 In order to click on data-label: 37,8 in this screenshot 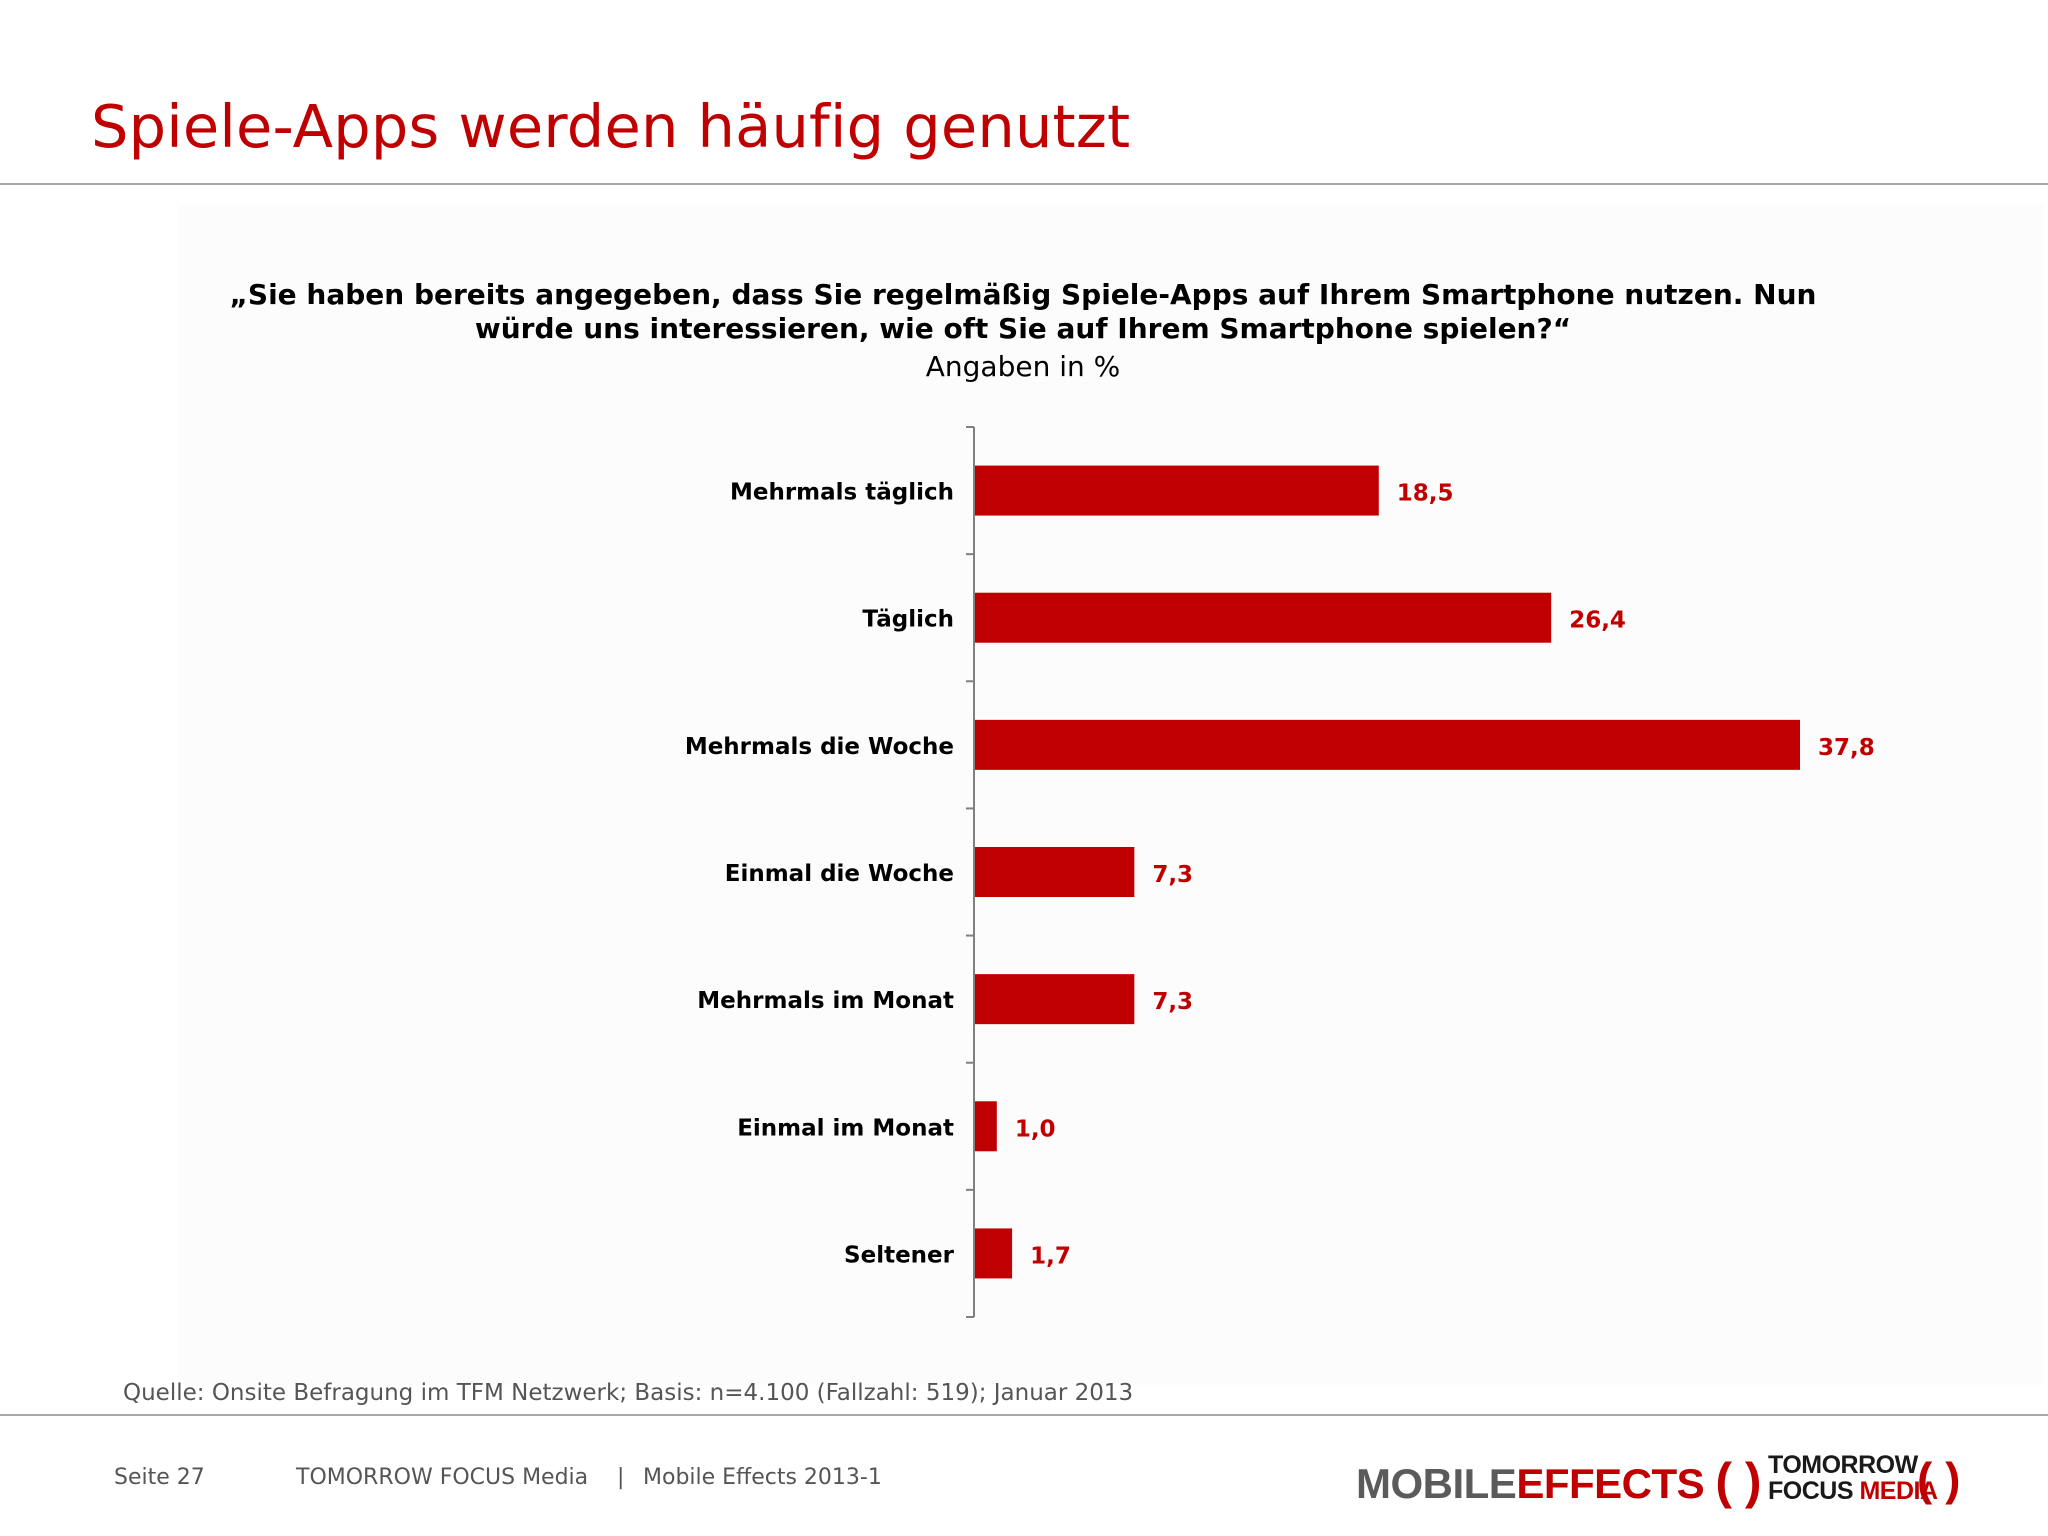, I will do `click(1846, 748)`.